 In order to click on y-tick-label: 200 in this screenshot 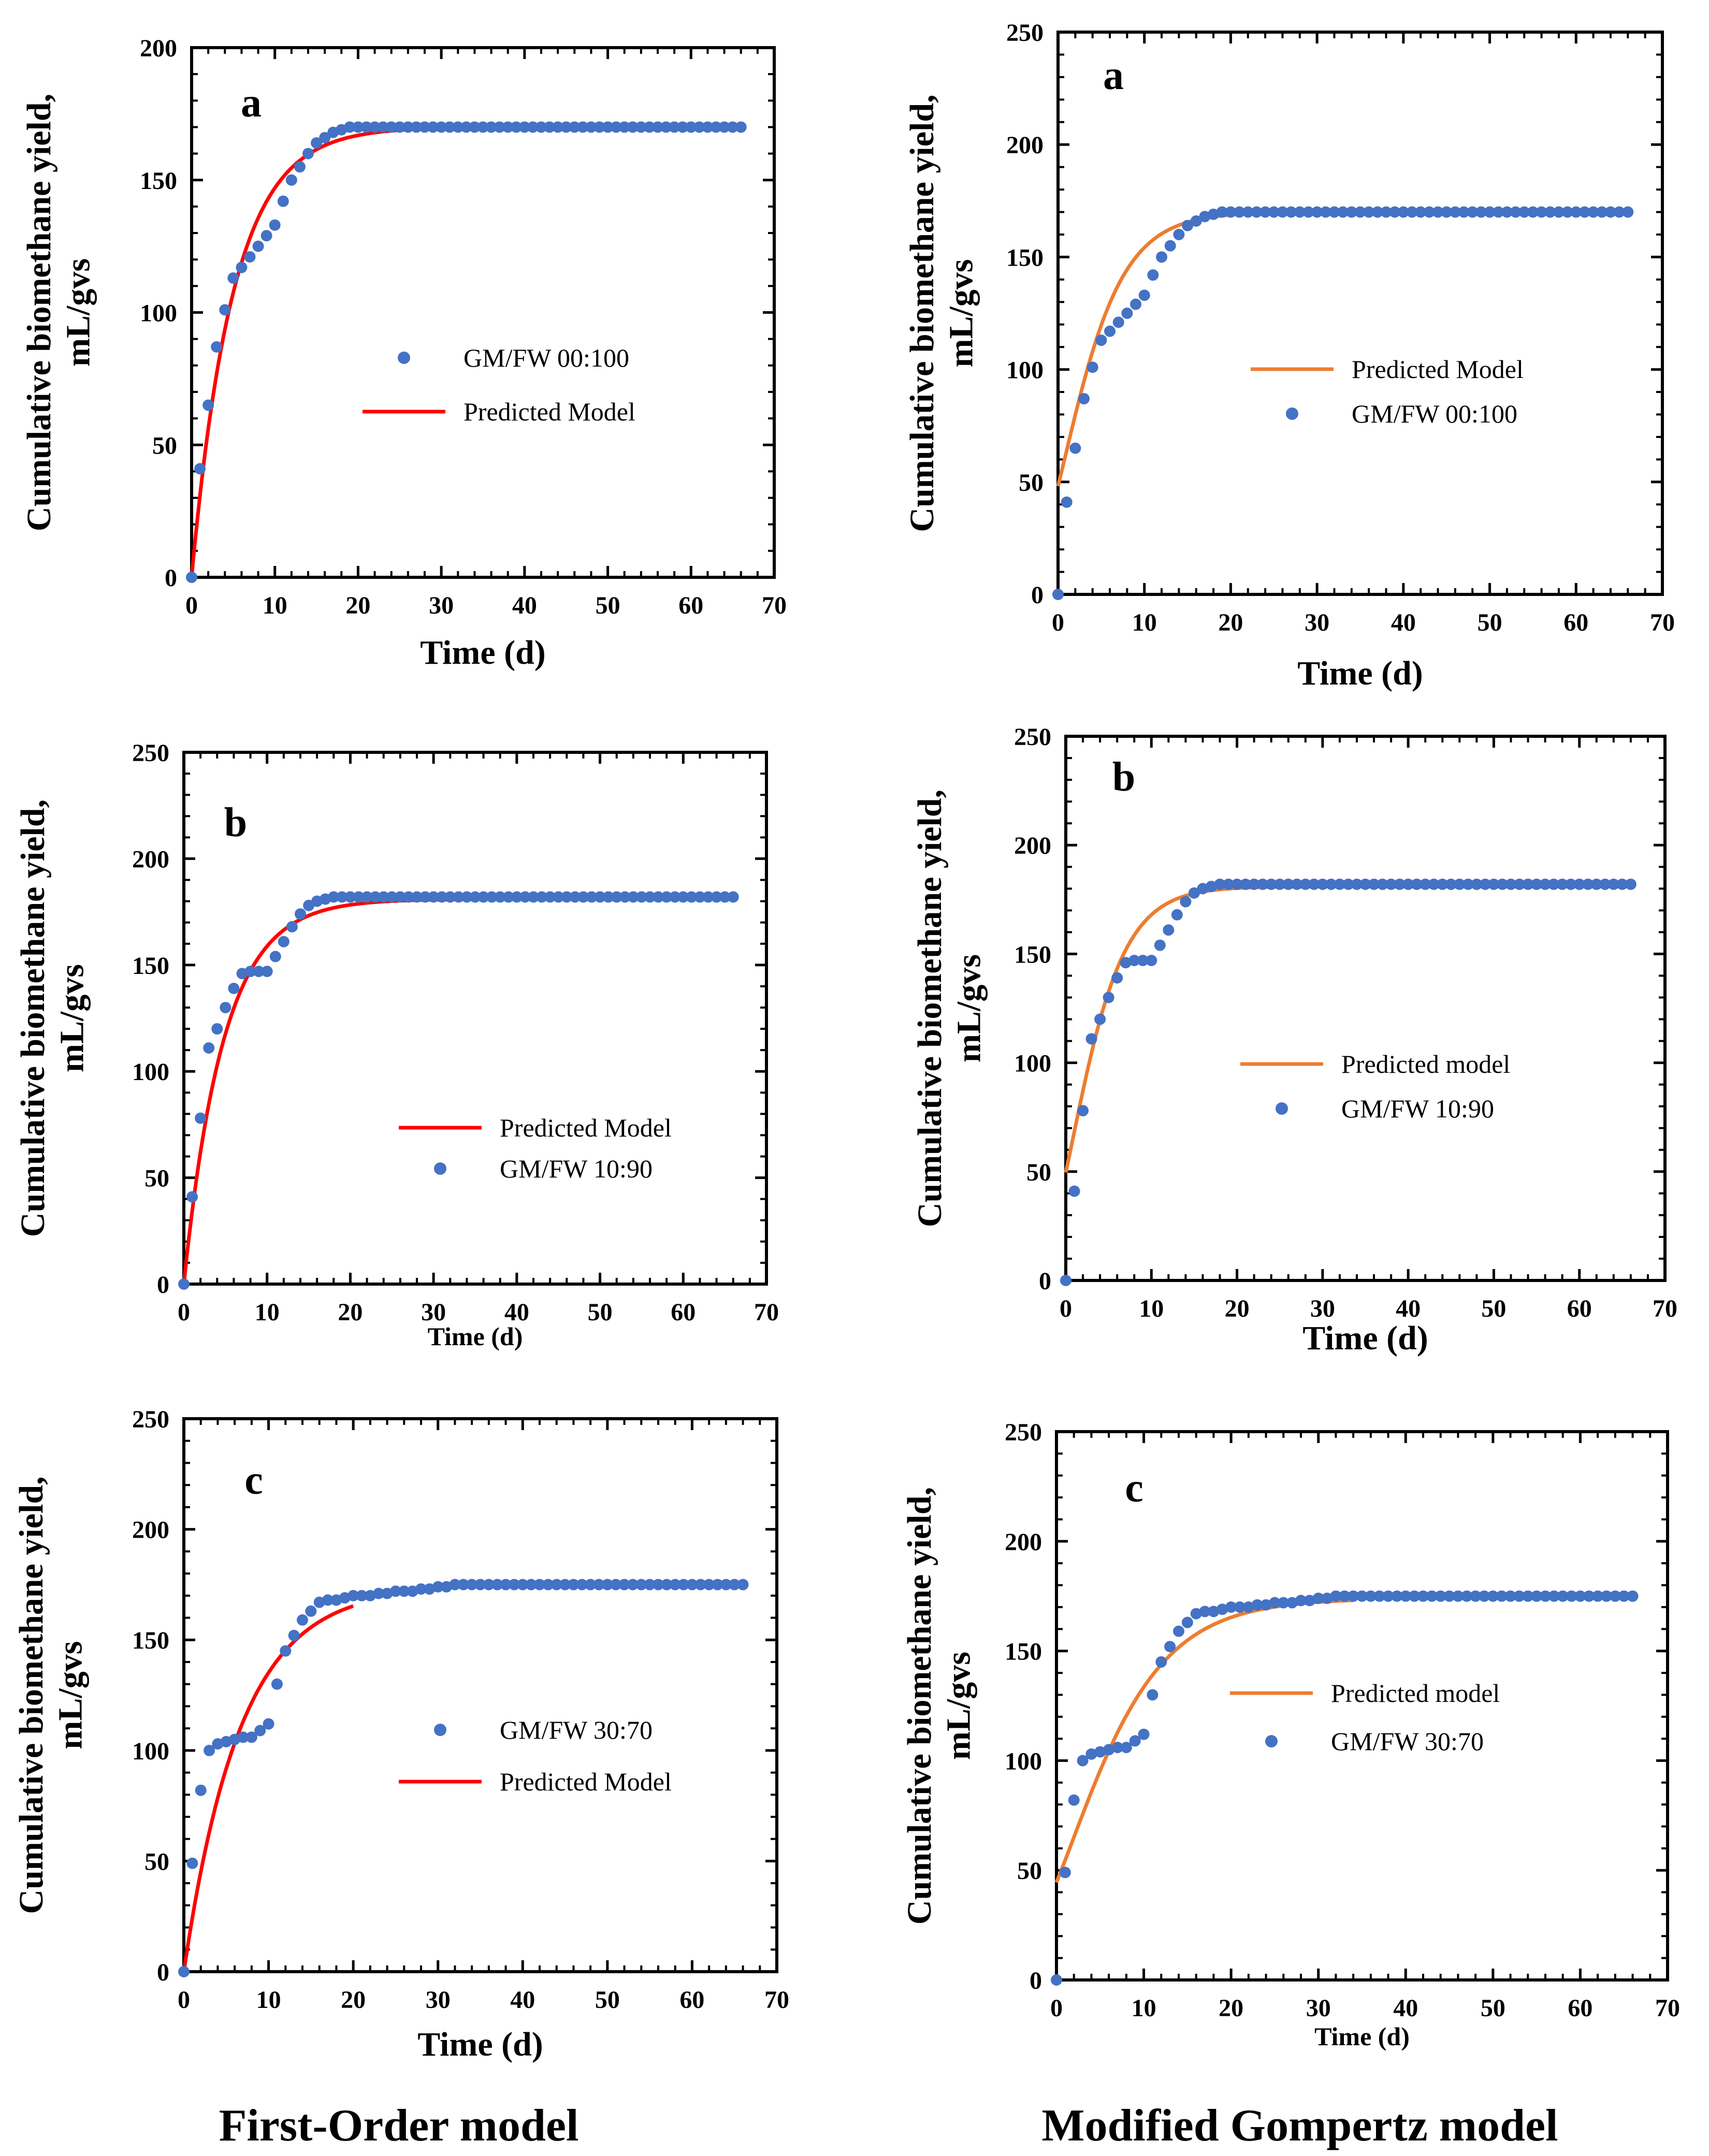, I will do `click(150, 1531)`.